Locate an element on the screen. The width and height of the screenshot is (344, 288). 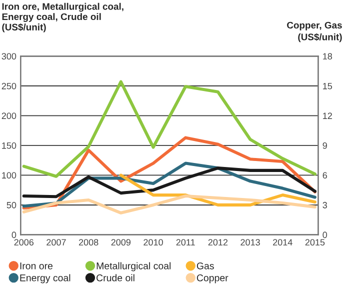
y-tick-label: 100 is located at coordinates (9, 175).